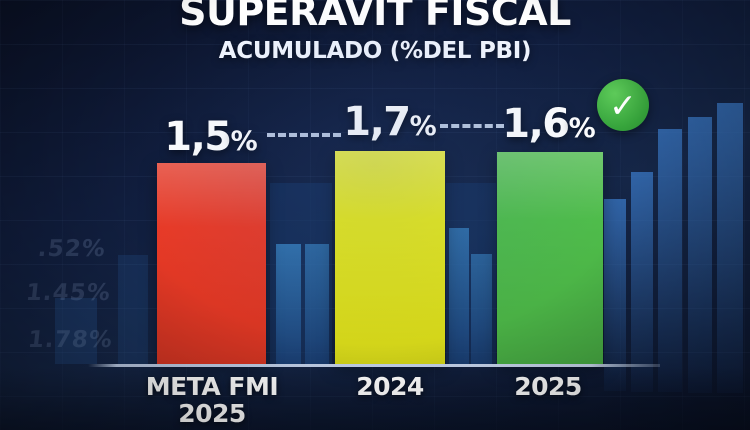 The image size is (750, 430). What do you see at coordinates (374, 365) in the screenshot?
I see `axis-baseline` at bounding box center [374, 365].